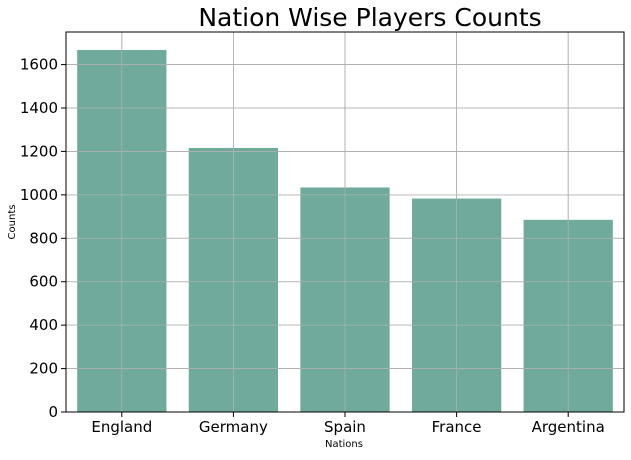 The height and width of the screenshot is (460, 631). What do you see at coordinates (457, 427) in the screenshot?
I see `x-tick-label: France` at bounding box center [457, 427].